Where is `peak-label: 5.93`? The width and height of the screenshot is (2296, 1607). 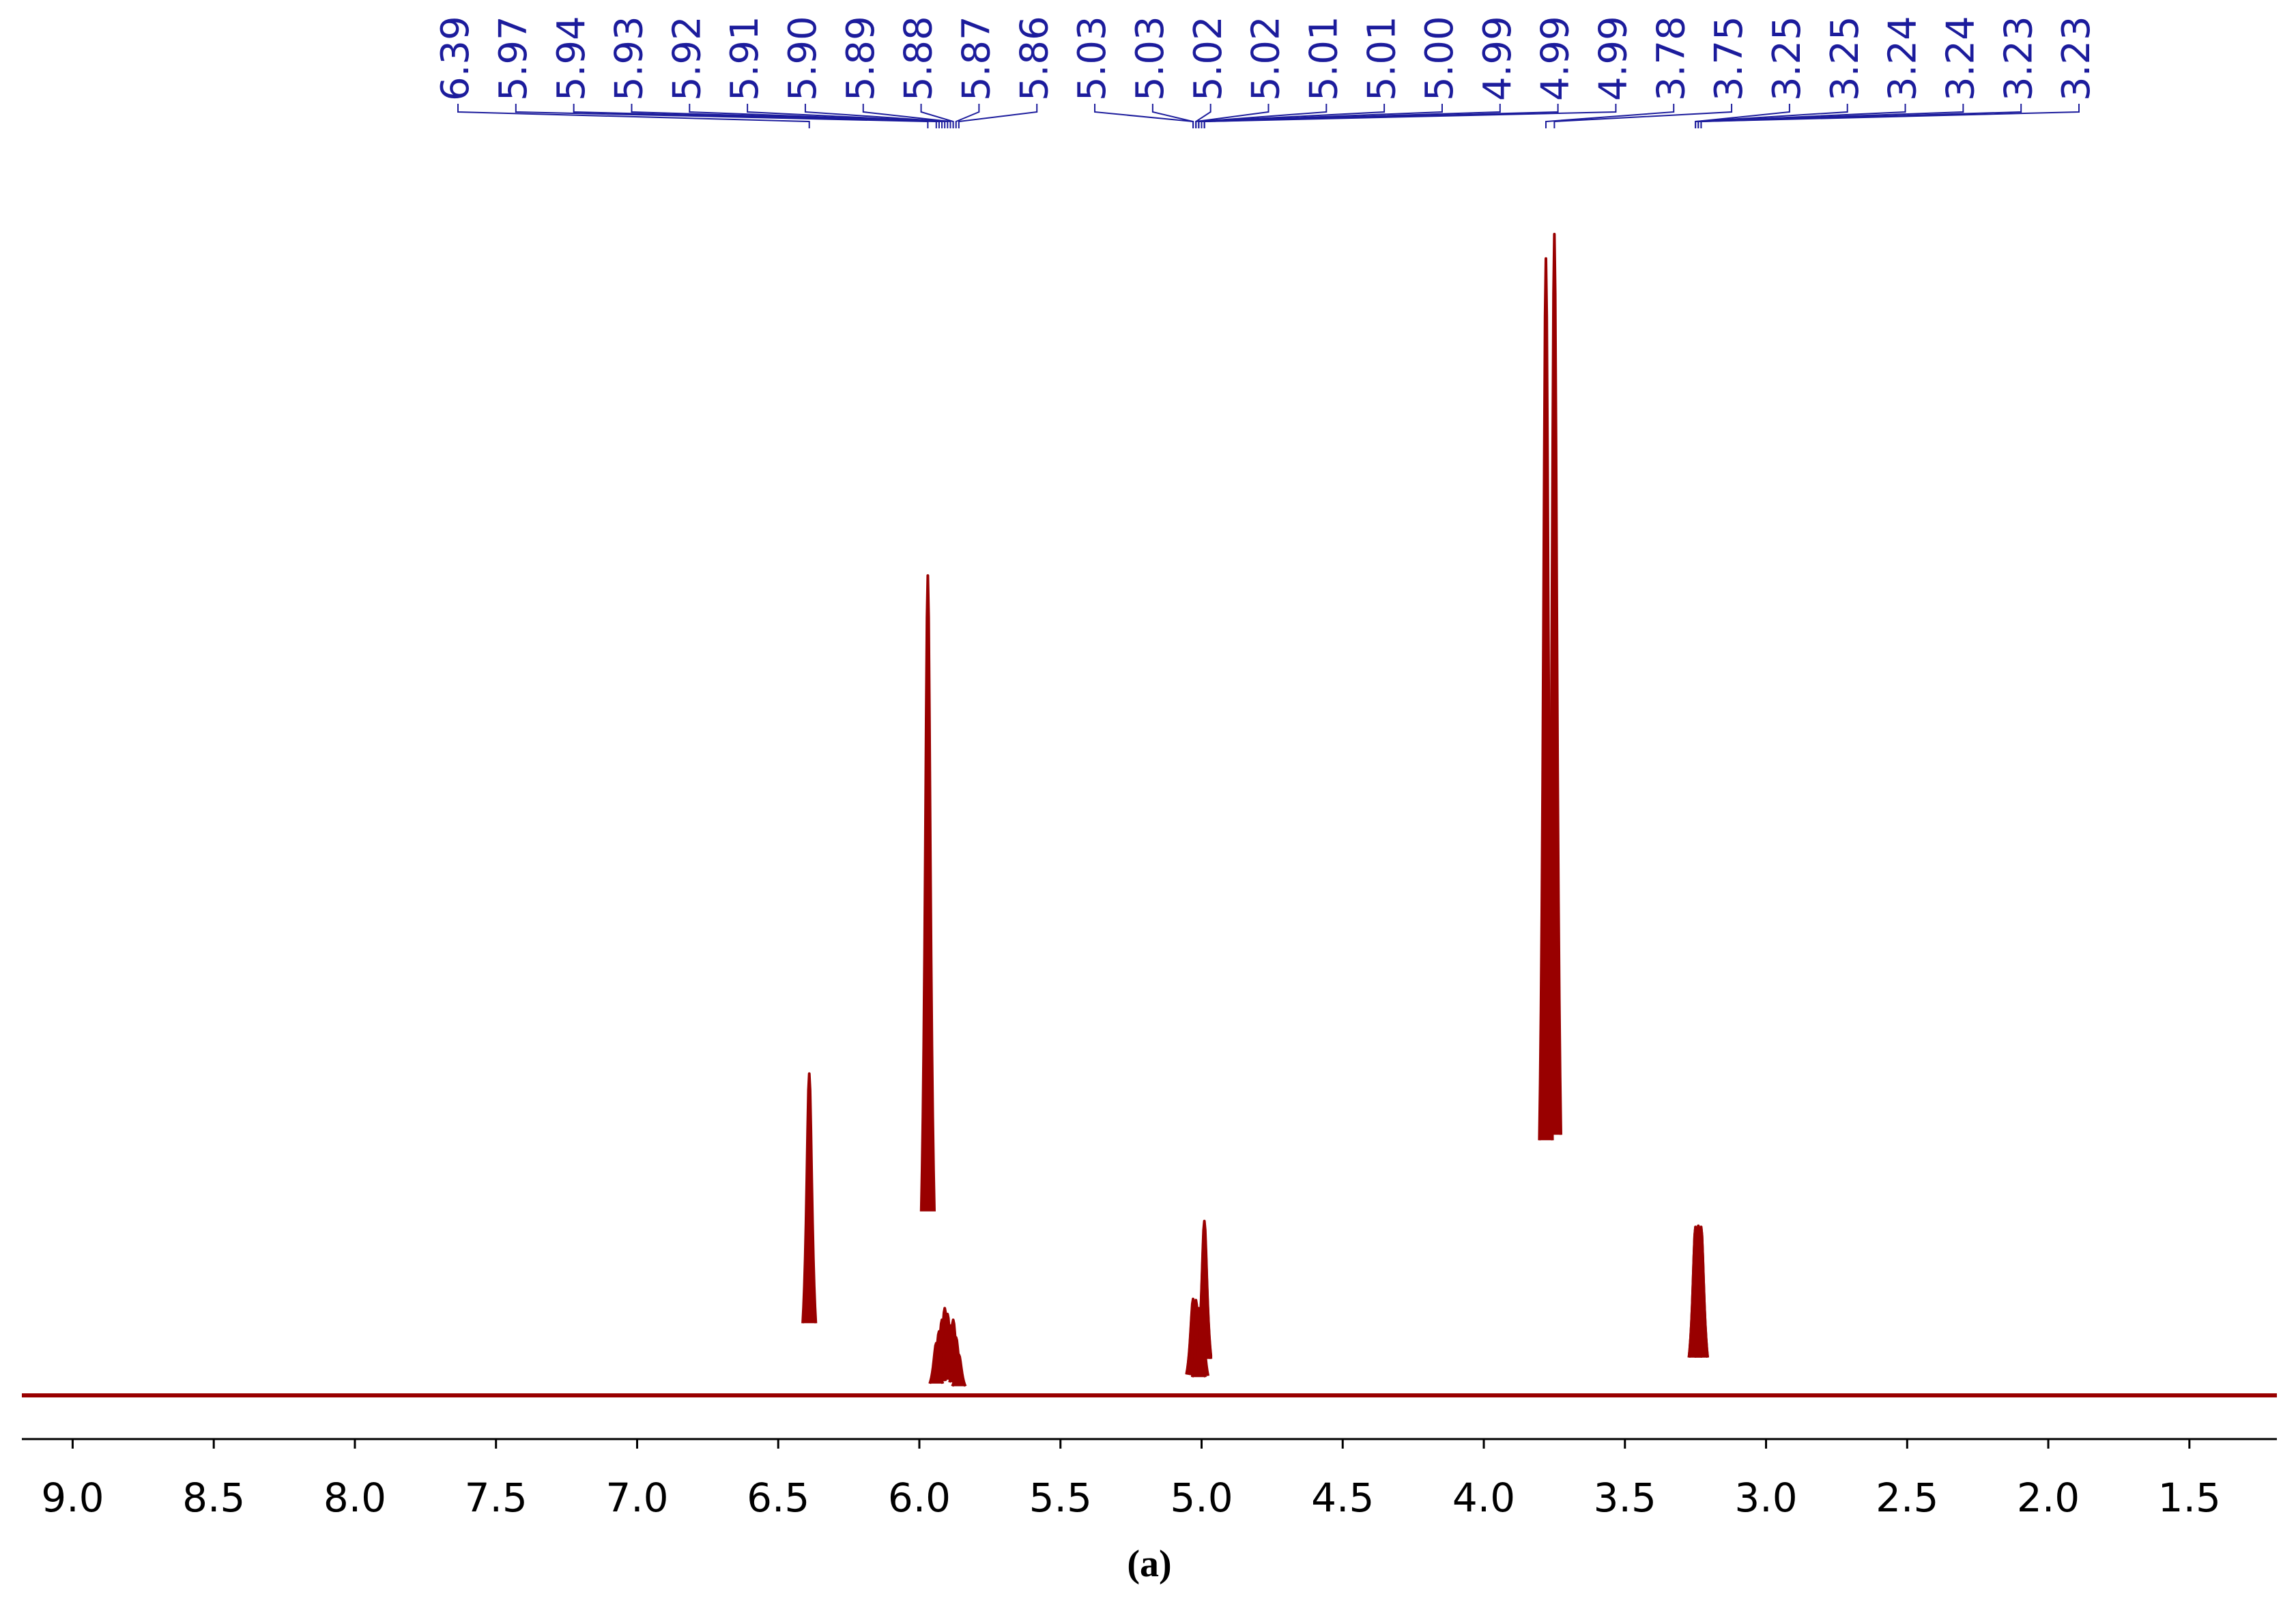 peak-label: 5.93 is located at coordinates (629, 58).